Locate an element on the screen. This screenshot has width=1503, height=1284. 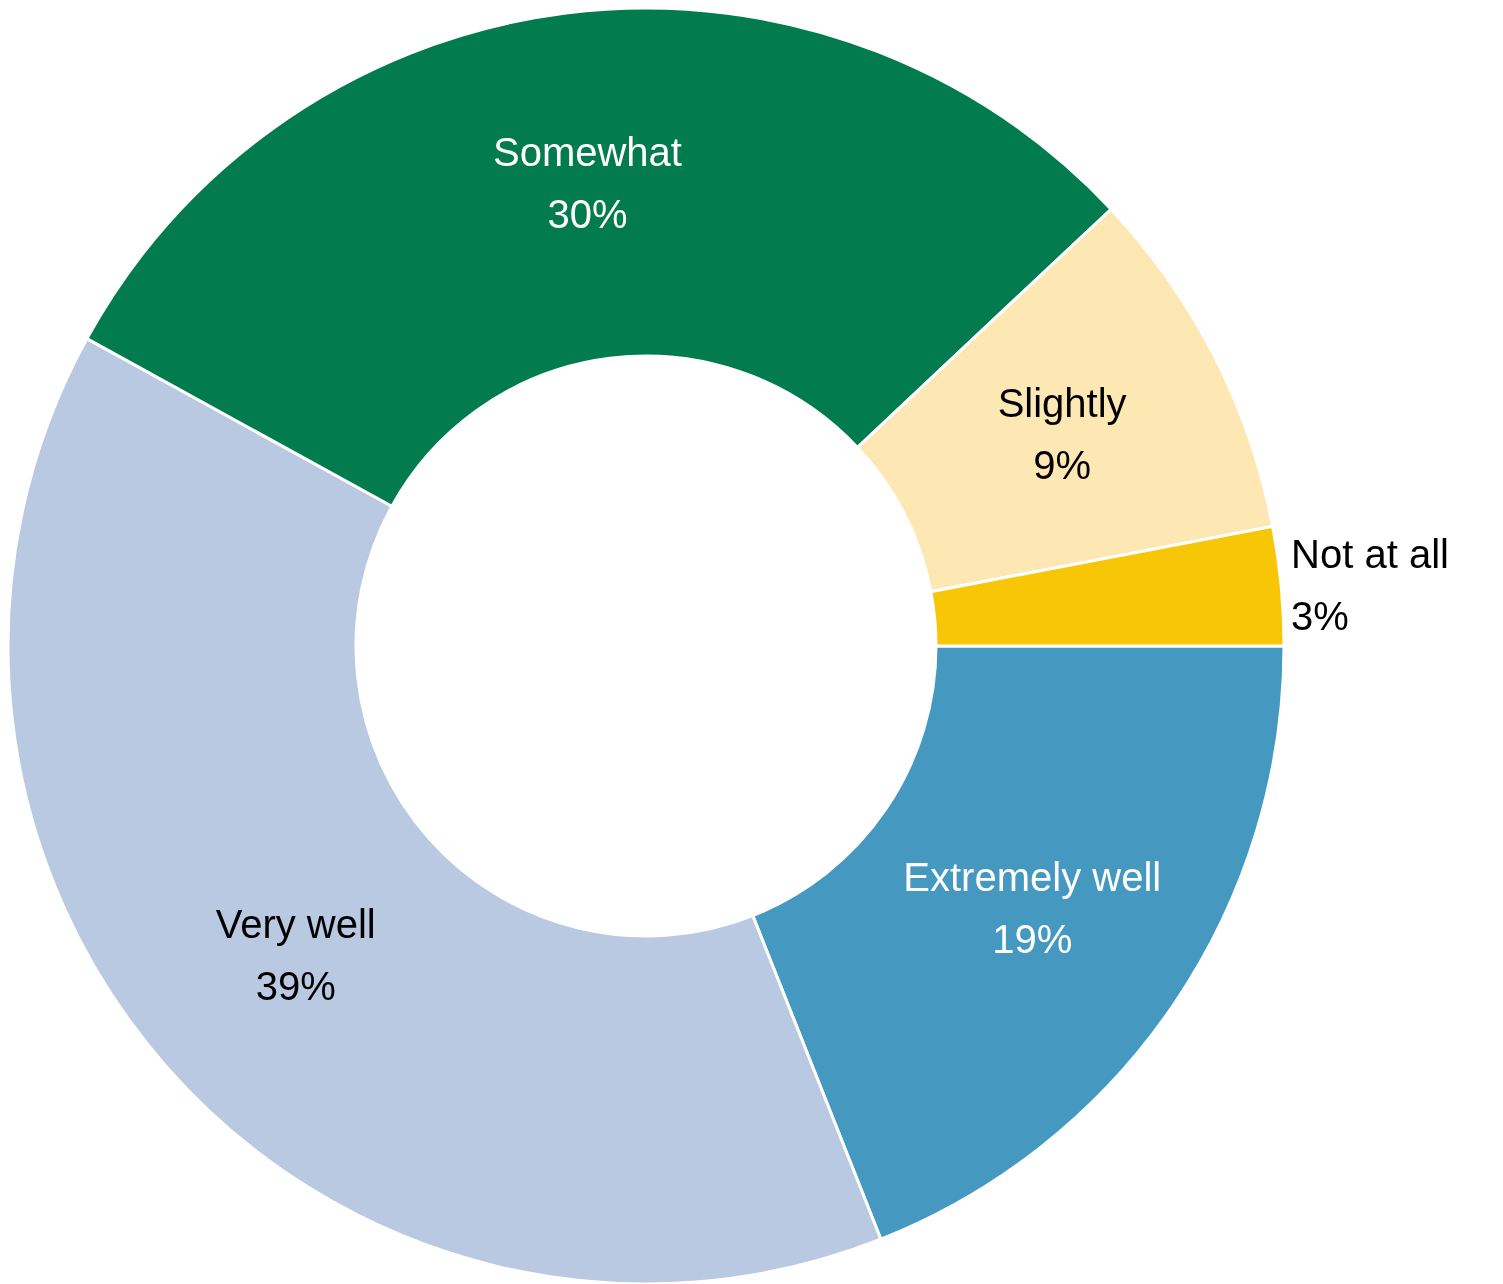
data-label: 19% is located at coordinates (1032, 939).